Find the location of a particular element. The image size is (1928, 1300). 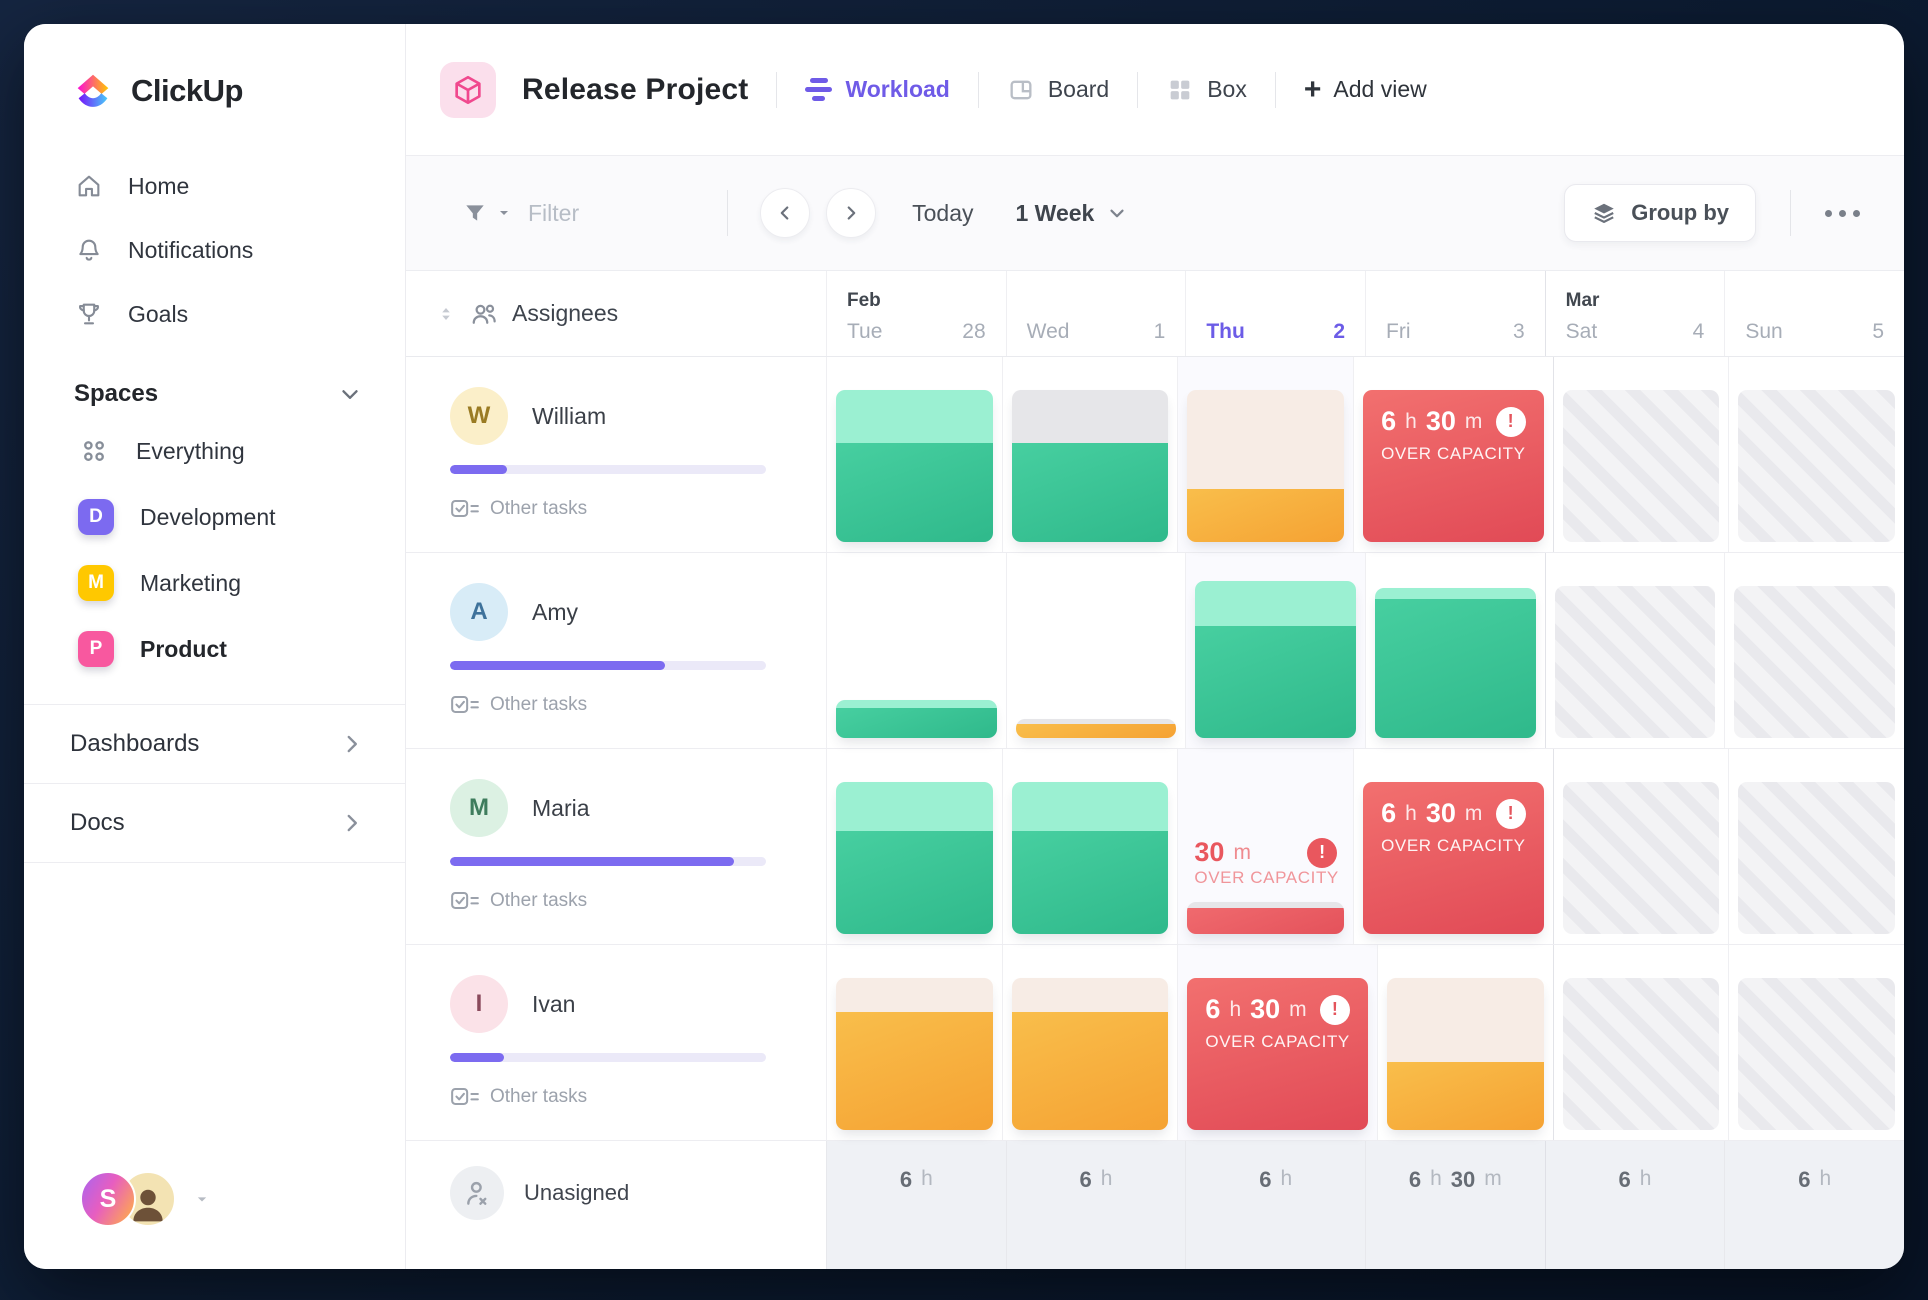

sidebar-item-home: Home is located at coordinates (214, 186).